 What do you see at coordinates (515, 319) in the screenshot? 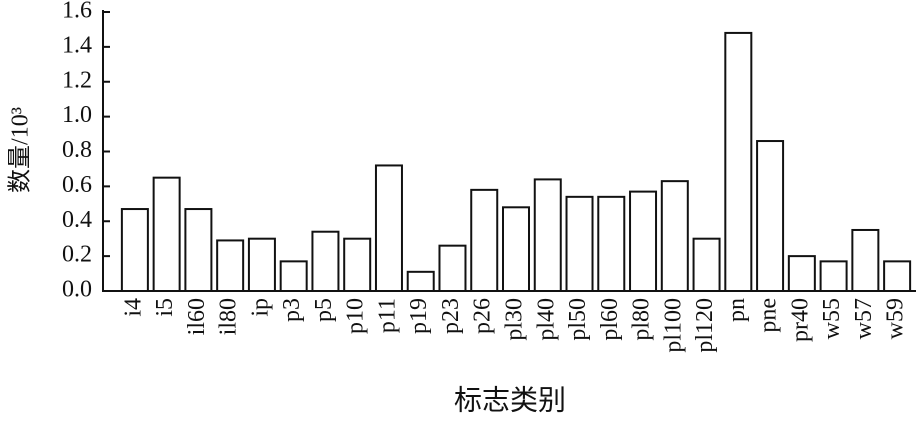
I see `x-tick-label: pl30` at bounding box center [515, 319].